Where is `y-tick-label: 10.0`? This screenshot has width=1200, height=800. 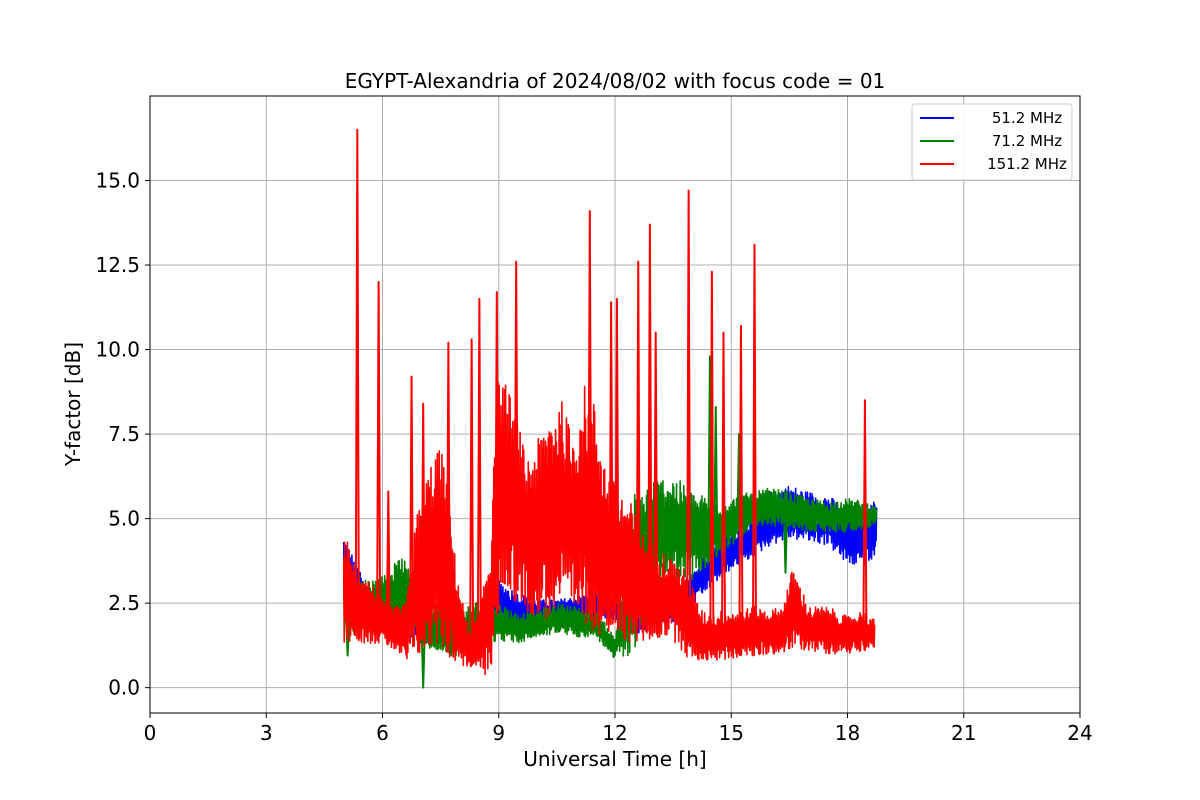
y-tick-label: 10.0 is located at coordinates (117, 350).